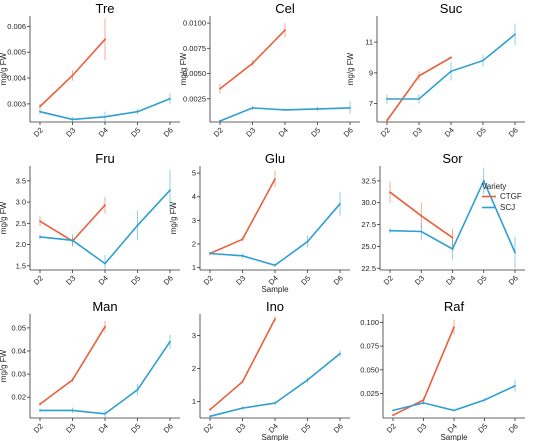  I want to click on y-tick-label: 0.006, so click(16, 26).